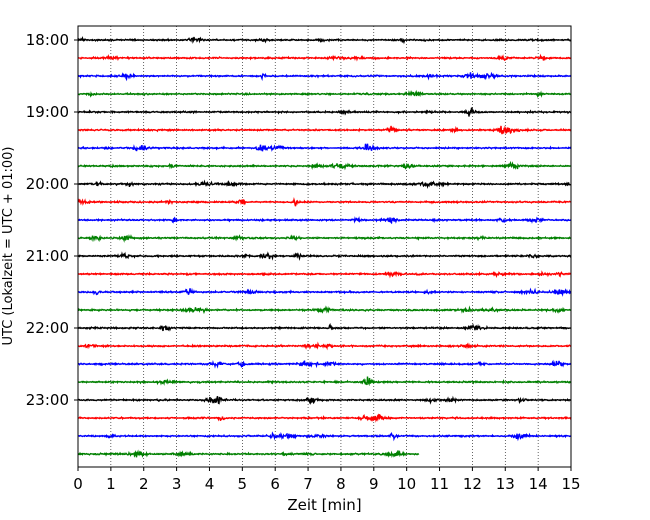 The width and height of the screenshot is (650, 520). I want to click on x-tick-label: 11, so click(439, 484).